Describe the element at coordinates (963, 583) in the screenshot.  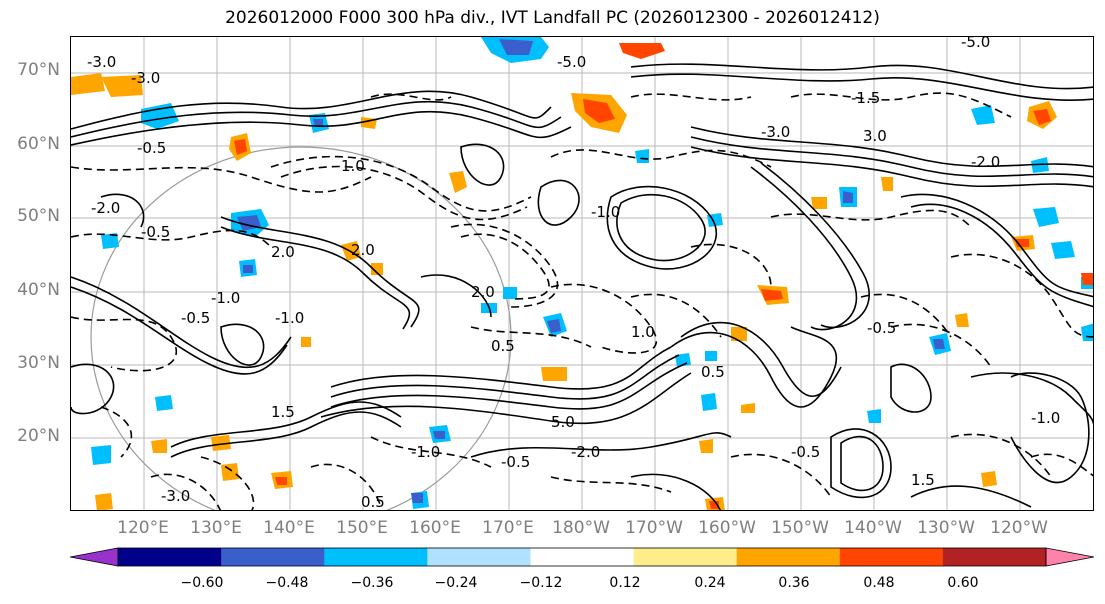
I see `colorbar-tick: 0.60` at that location.